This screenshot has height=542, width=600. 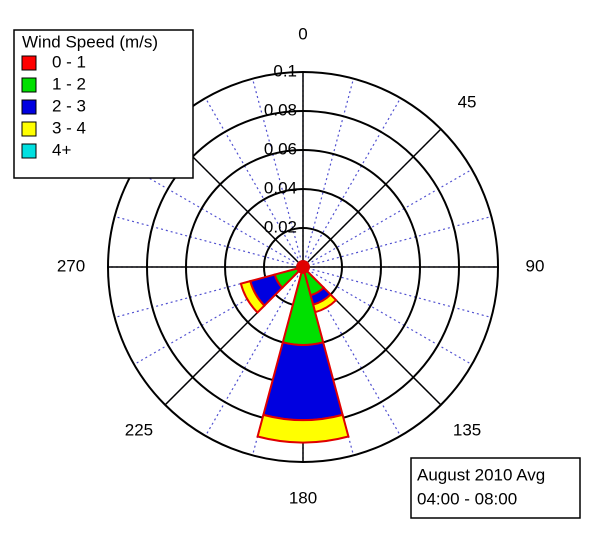 I want to click on legend-label: 4+, so click(x=61, y=149).